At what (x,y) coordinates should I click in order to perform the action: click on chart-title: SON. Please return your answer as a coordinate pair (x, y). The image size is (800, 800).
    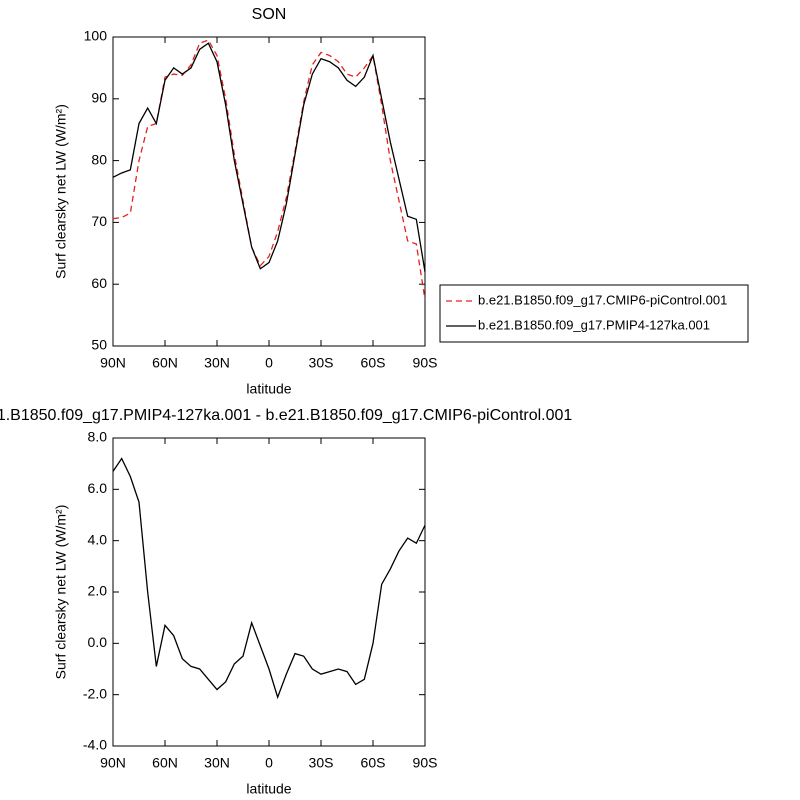
    Looking at the image, I should click on (269, 14).